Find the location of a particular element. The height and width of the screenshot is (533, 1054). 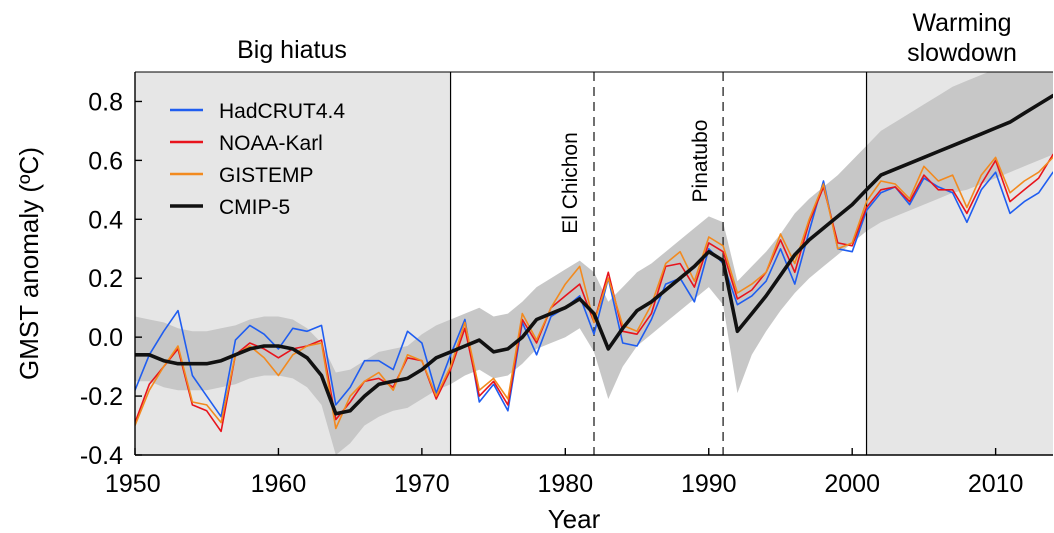

legend-label-gistemp: GISTEMP is located at coordinates (266, 175).